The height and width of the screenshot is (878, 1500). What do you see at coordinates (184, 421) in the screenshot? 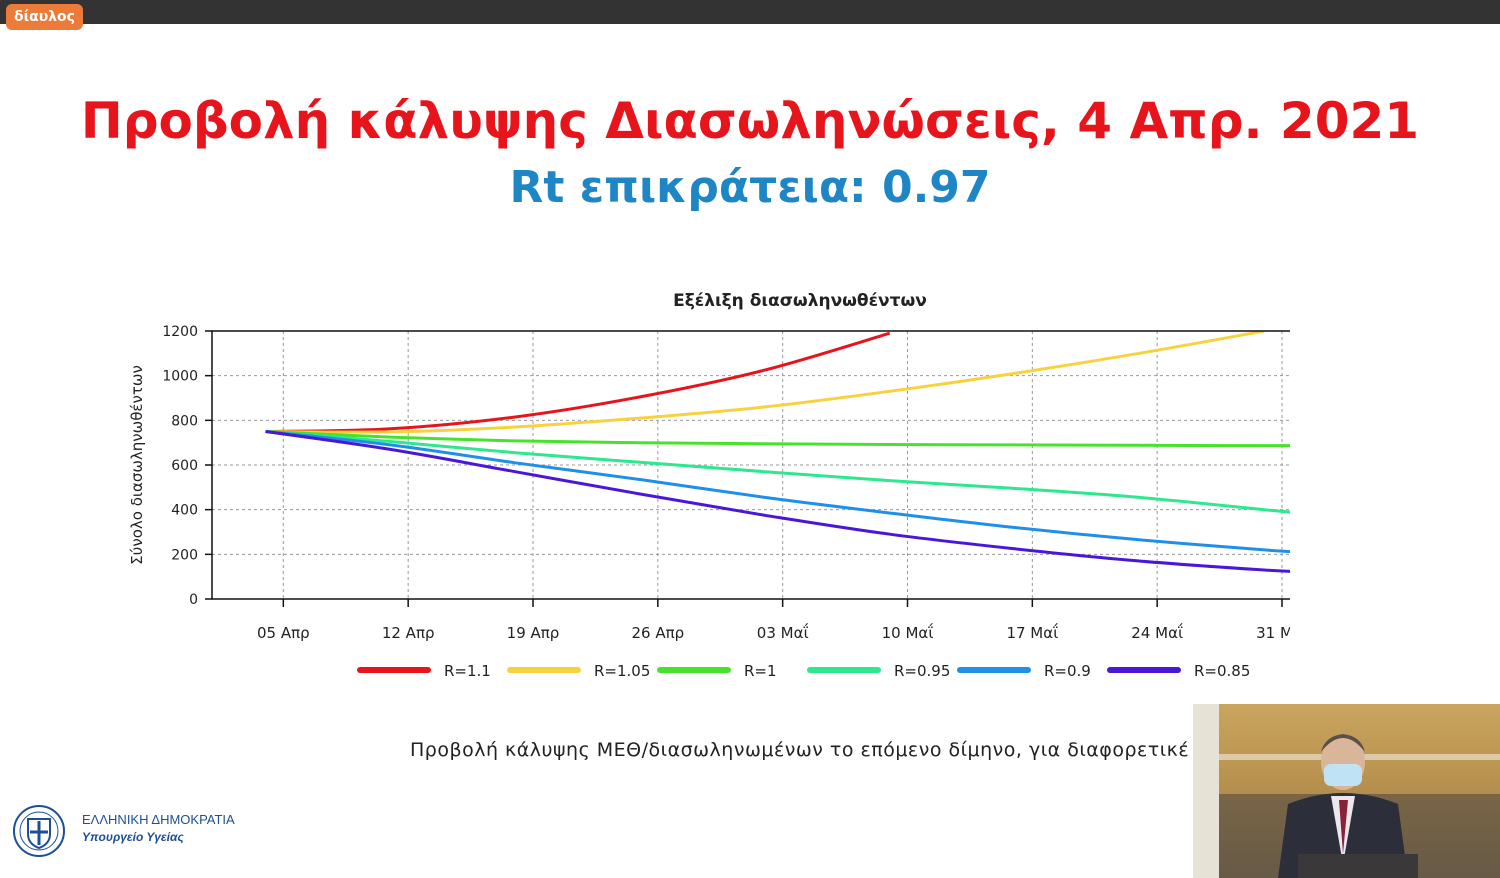
I see `y-tick-label: 800` at bounding box center [184, 421].